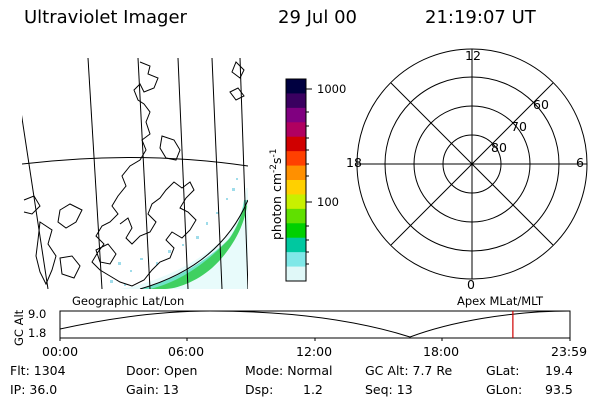  I want to click on altitude-plot, so click(315, 325).